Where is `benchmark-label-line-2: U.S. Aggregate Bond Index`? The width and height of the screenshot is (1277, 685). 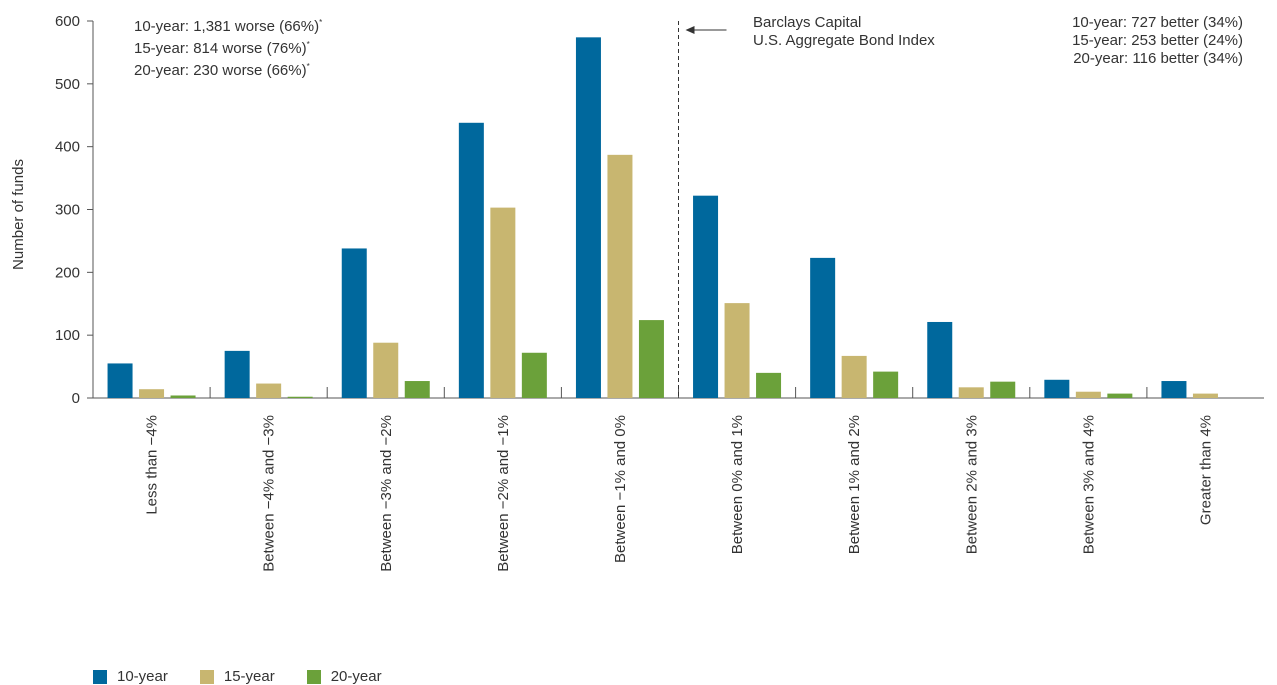 benchmark-label-line-2: U.S. Aggregate Bond Index is located at coordinates (844, 40).